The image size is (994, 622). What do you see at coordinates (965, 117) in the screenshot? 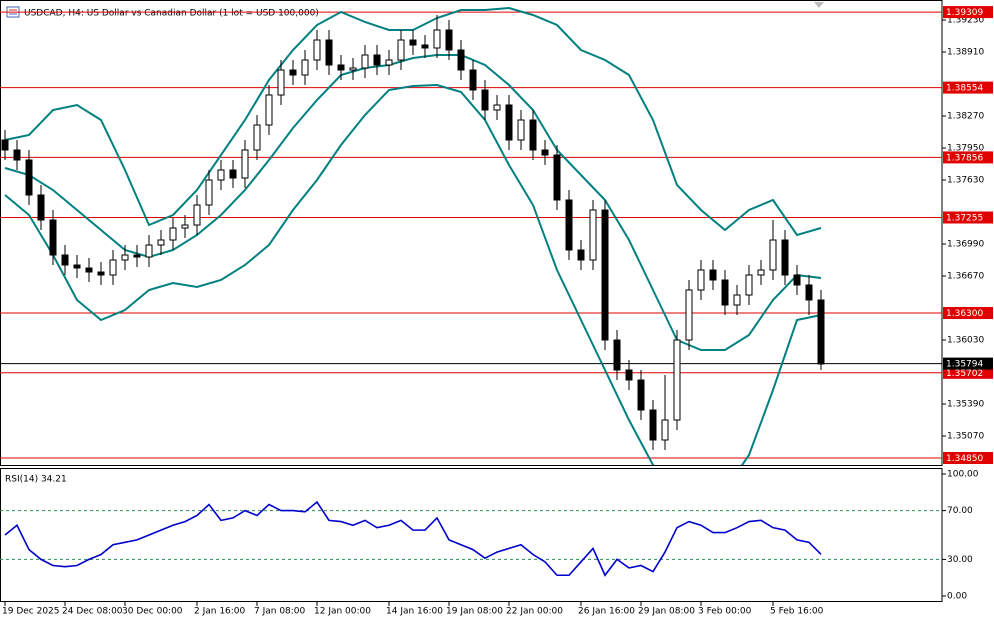
I see `y-tick-label: 1.38270` at bounding box center [965, 117].